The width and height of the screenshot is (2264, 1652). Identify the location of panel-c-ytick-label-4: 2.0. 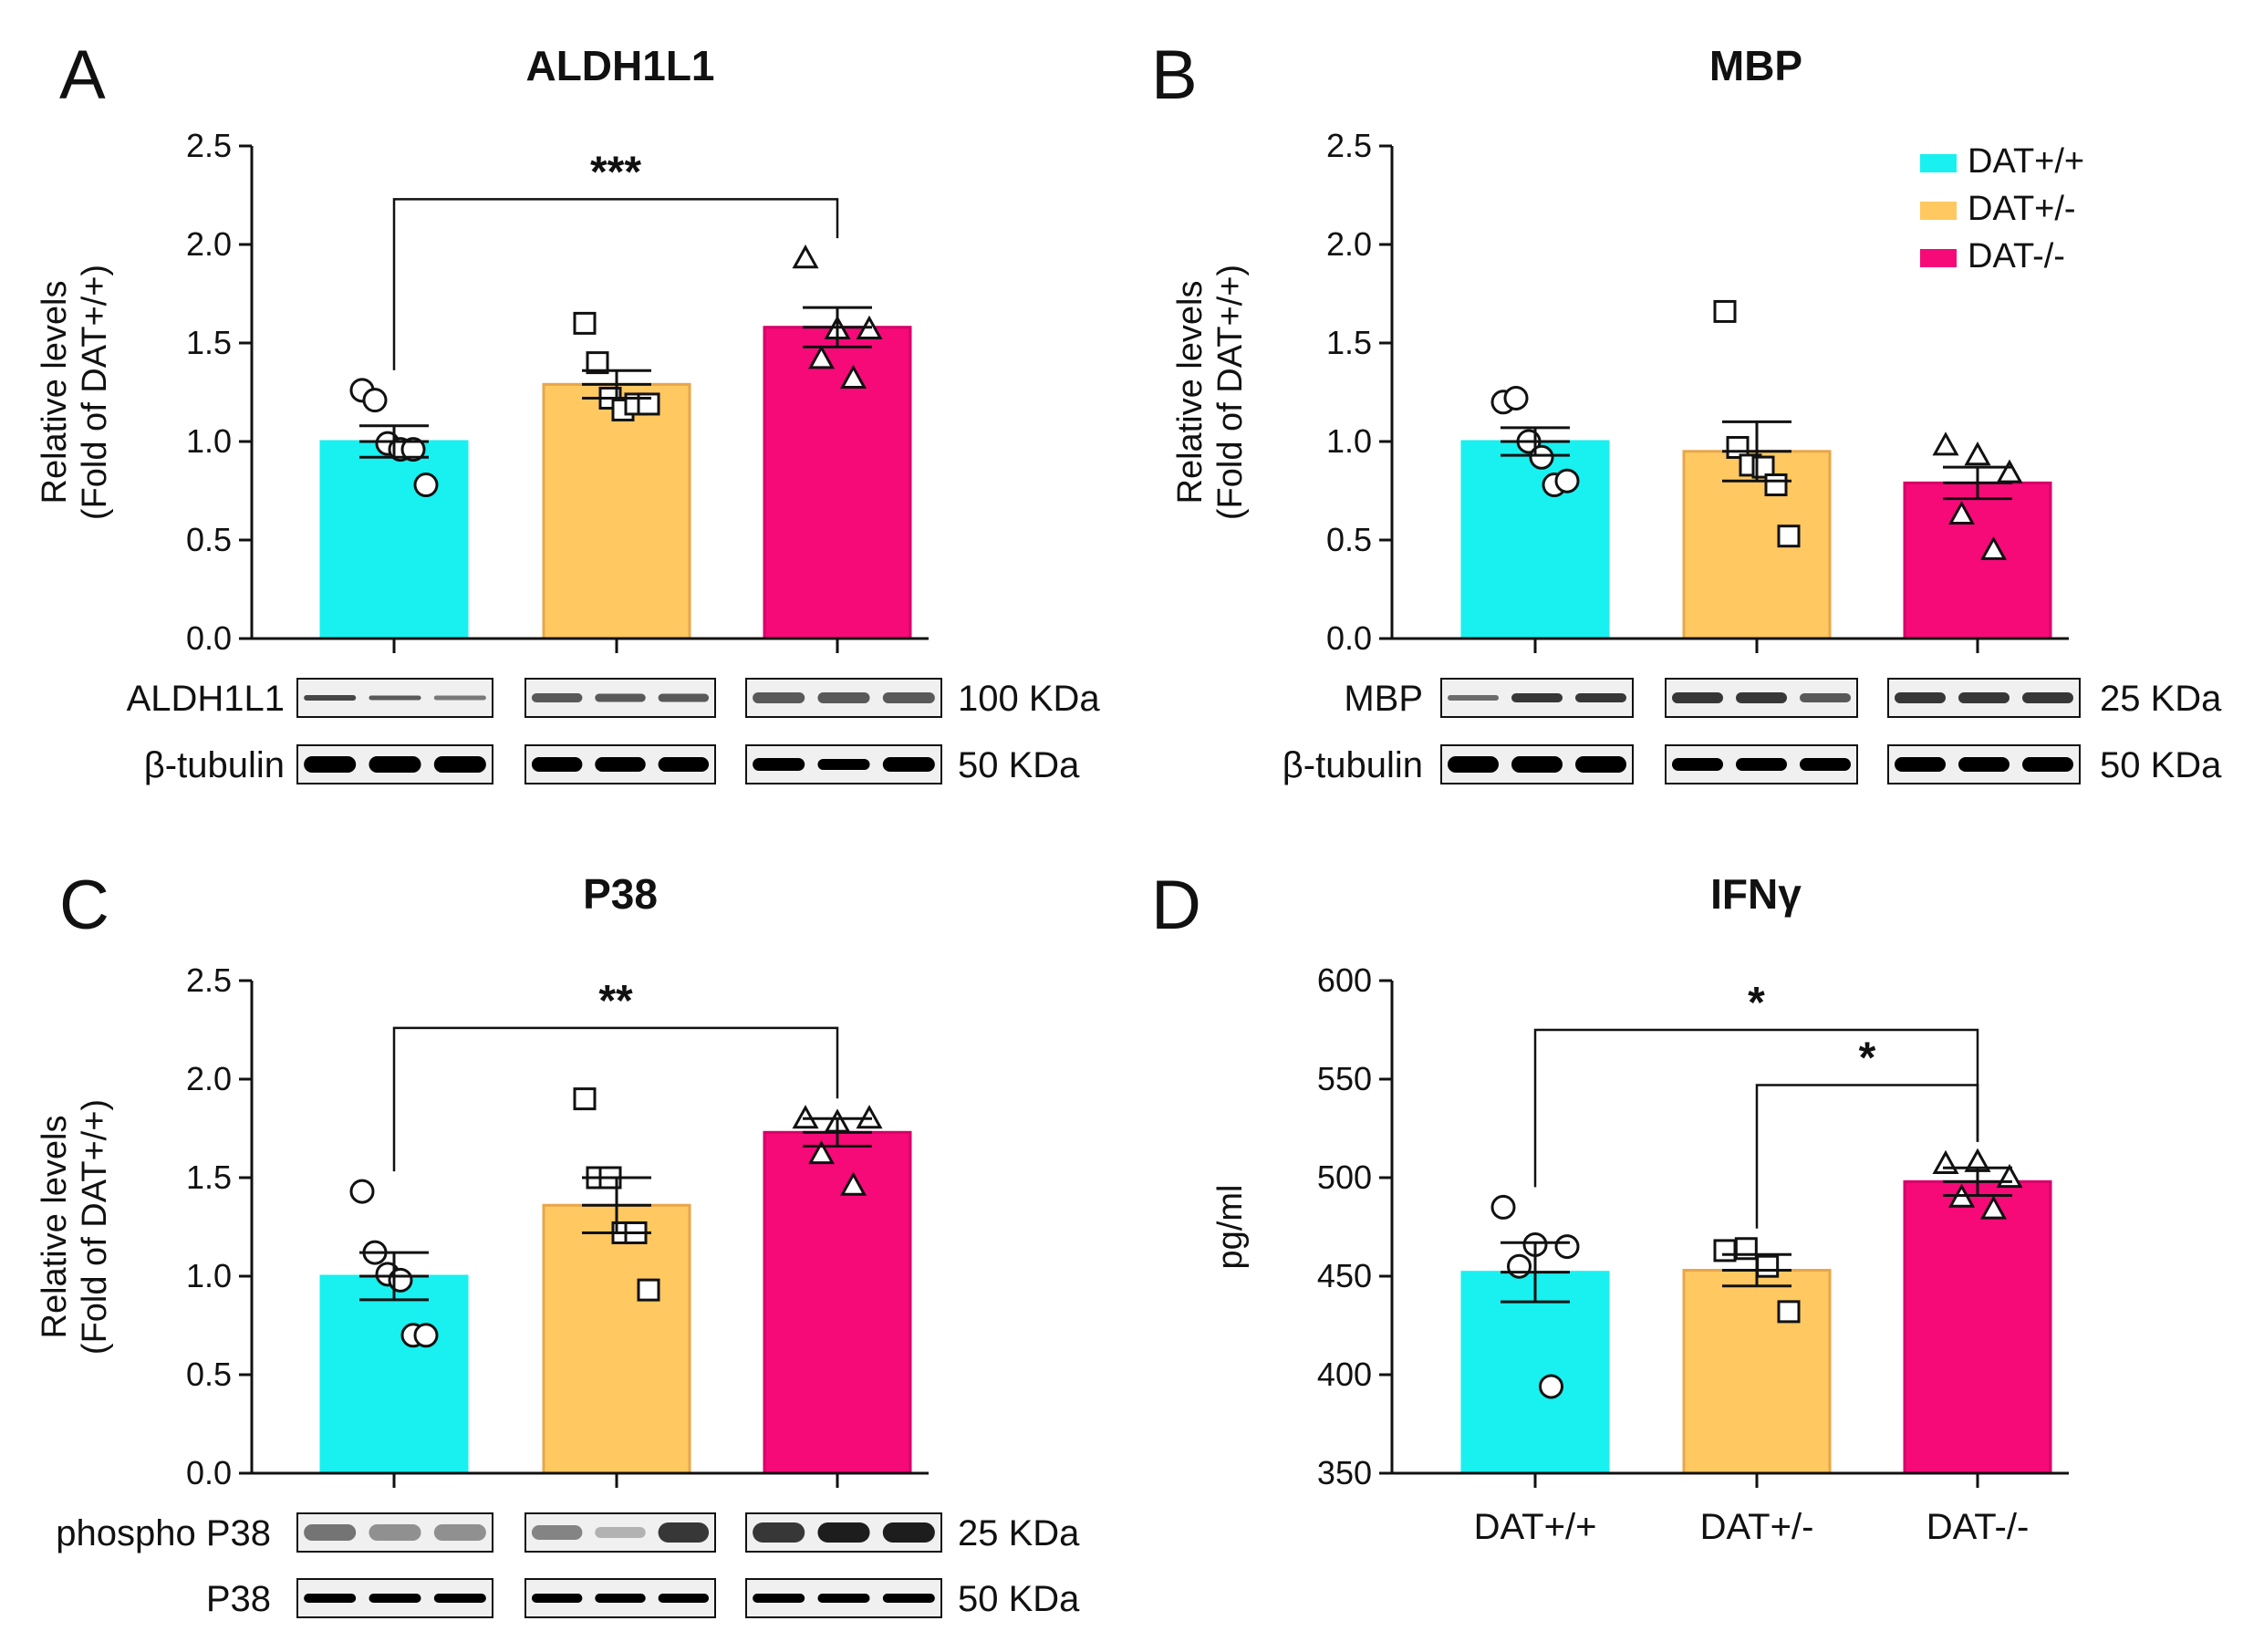
(209, 1078).